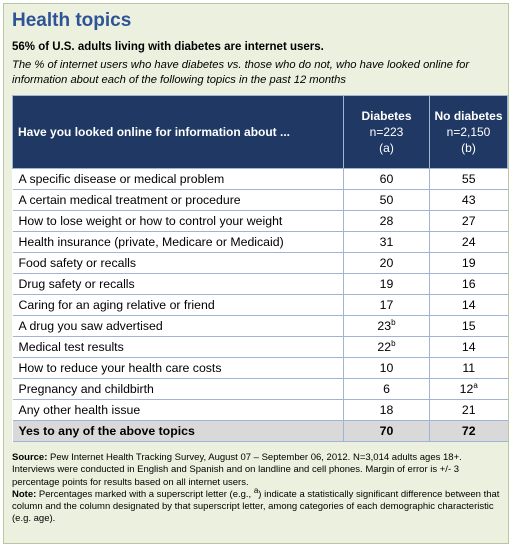 The height and width of the screenshot is (549, 514). I want to click on no-diabetes-value: 11, so click(469, 368).